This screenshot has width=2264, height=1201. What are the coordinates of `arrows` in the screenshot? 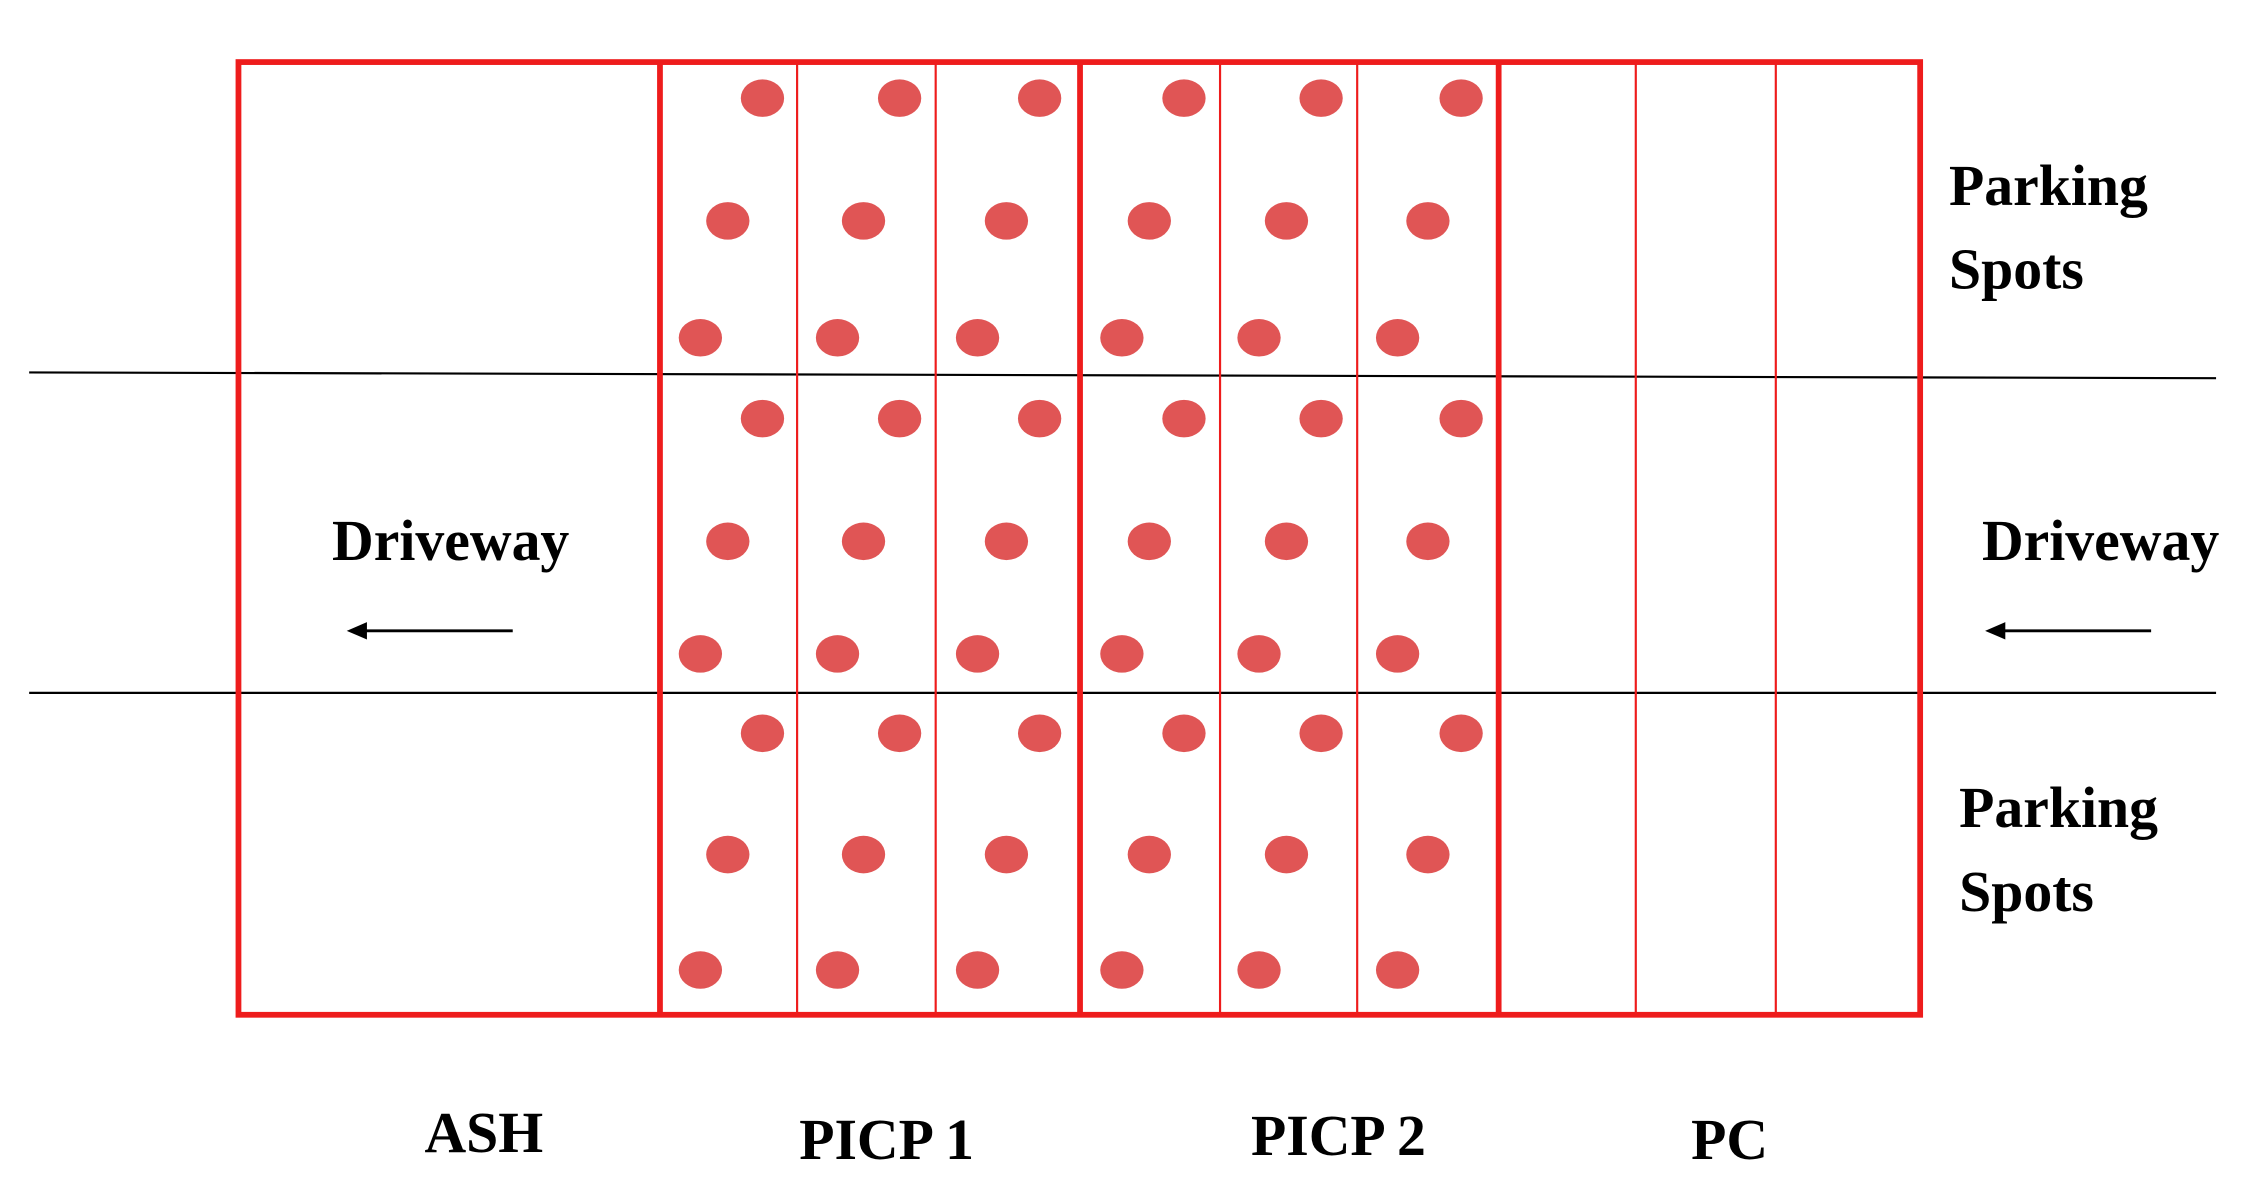 It's located at (1249, 631).